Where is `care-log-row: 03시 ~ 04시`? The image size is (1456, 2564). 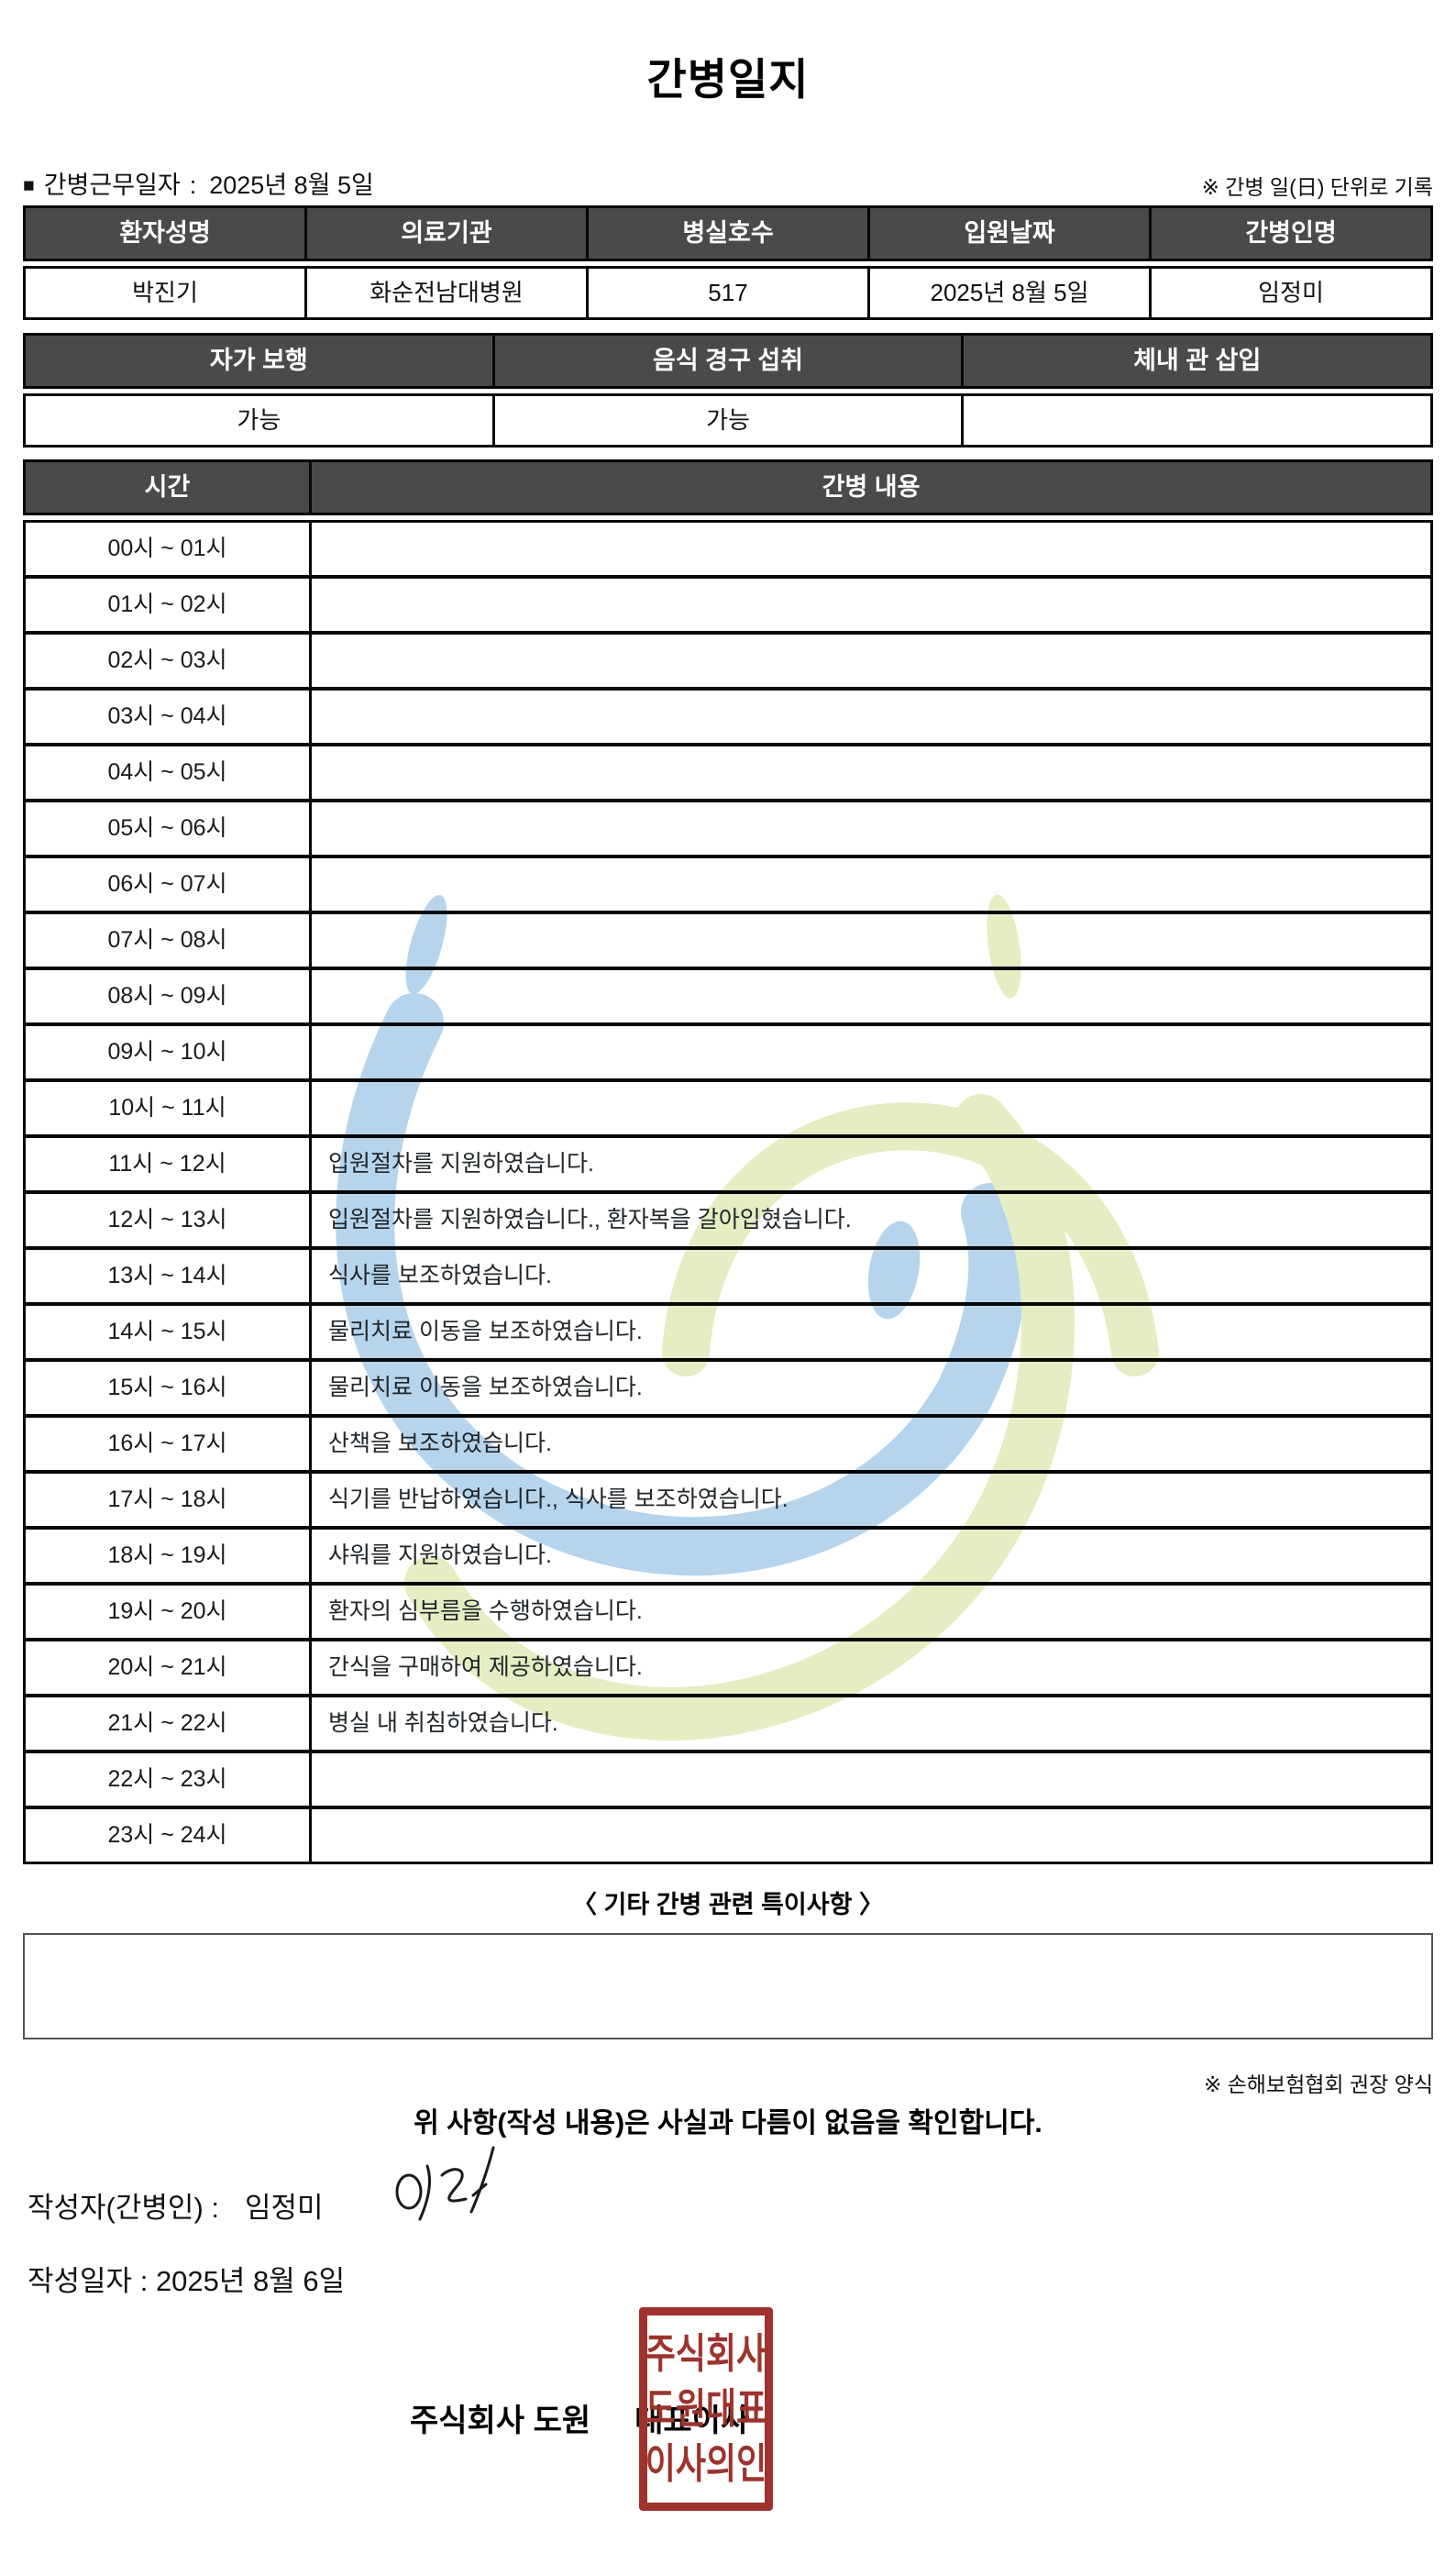
care-log-row: 03시 ~ 04시 is located at coordinates (728, 718).